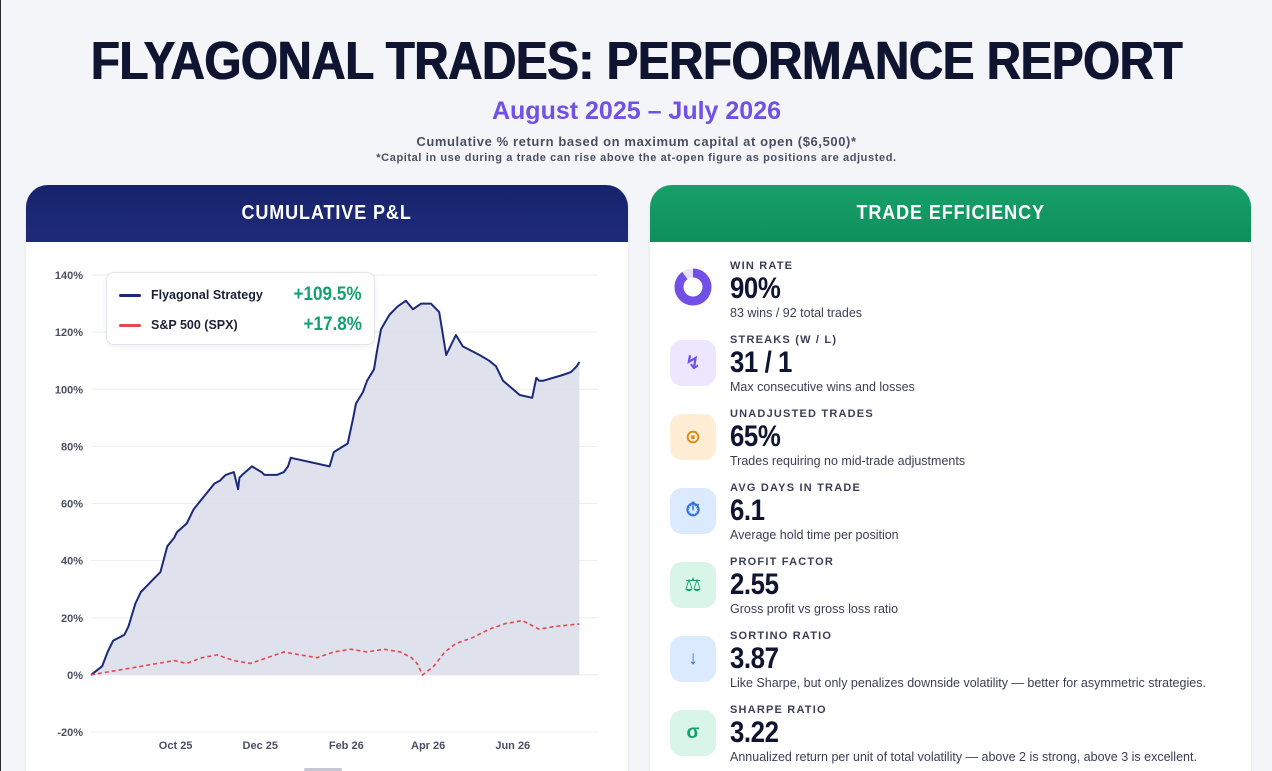 Image resolution: width=1272 pixels, height=771 pixels. I want to click on x-tick-label: Apr 26, so click(428, 746).